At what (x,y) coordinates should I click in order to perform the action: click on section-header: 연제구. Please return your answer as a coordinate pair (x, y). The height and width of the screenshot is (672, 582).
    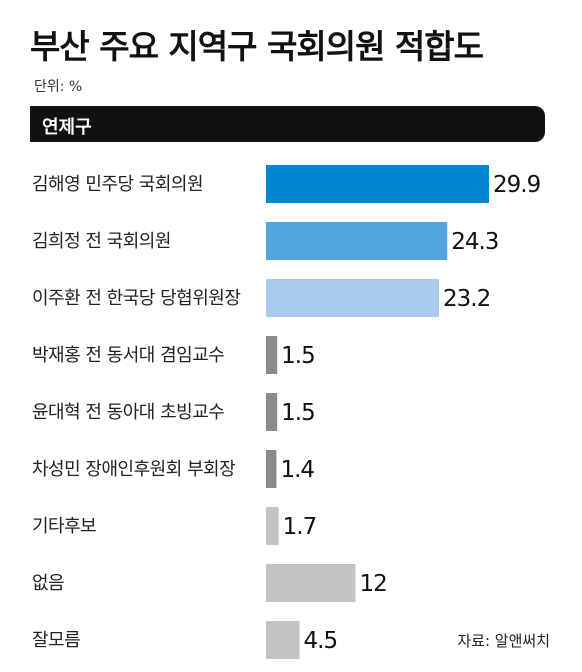
    Looking at the image, I should click on (287, 124).